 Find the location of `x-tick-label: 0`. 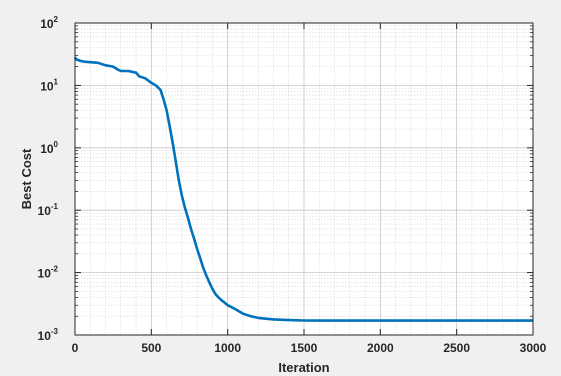

x-tick-label: 0 is located at coordinates (75, 348).